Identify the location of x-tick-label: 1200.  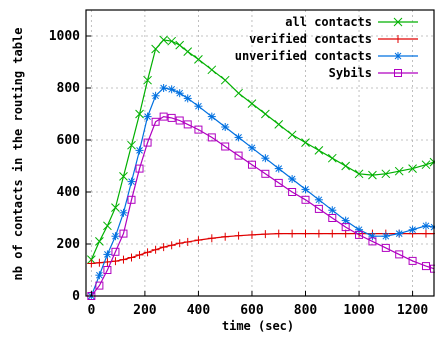
(412, 310).